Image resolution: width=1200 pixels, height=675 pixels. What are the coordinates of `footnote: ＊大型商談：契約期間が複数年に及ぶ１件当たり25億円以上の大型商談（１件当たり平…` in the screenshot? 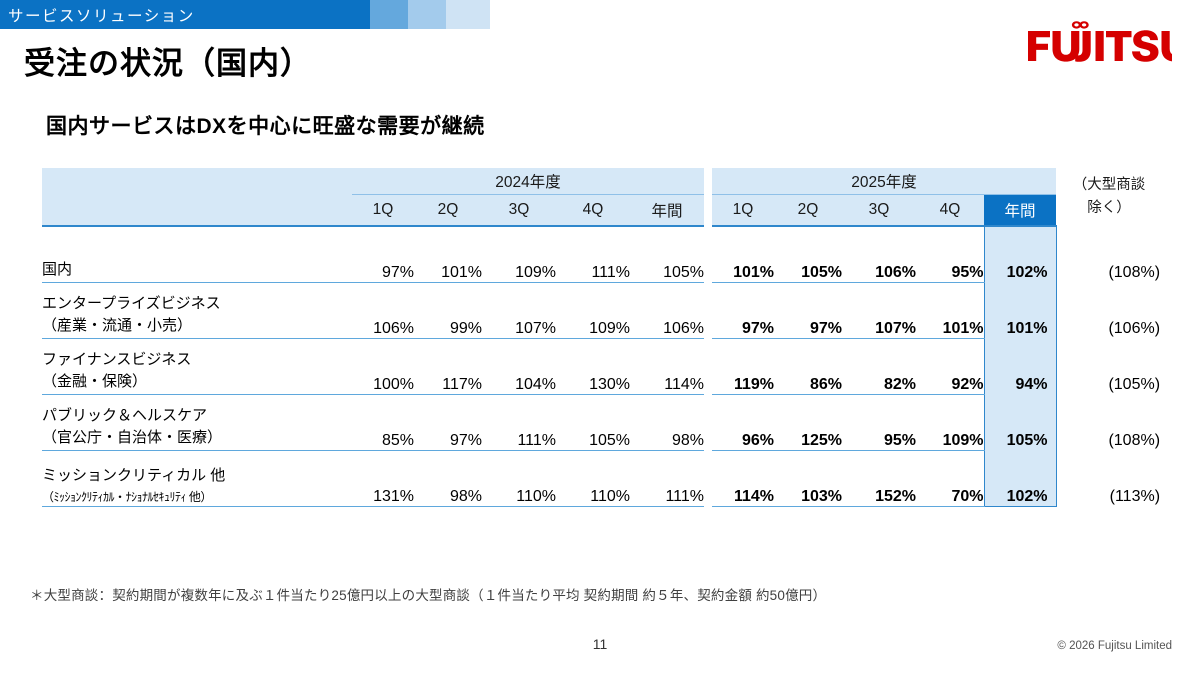 It's located at (428, 595).